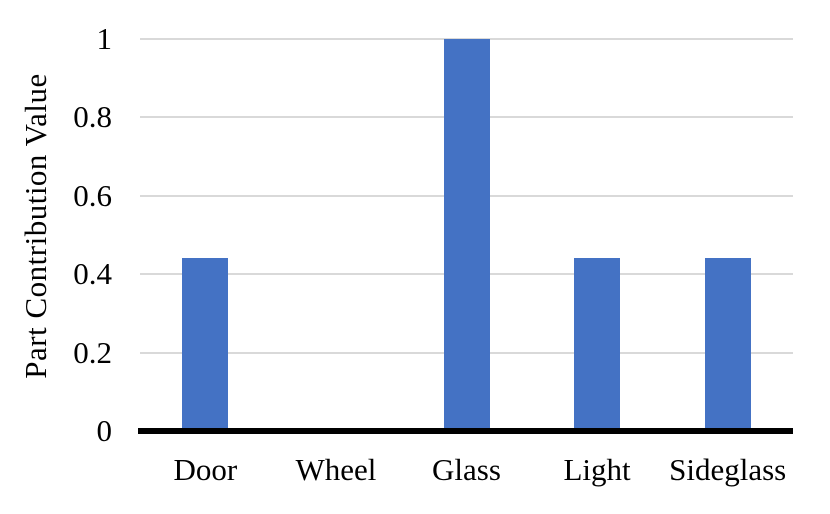 Image resolution: width=830 pixels, height=514 pixels. Describe the element at coordinates (466, 234) in the screenshot. I see `bar-glass` at that location.